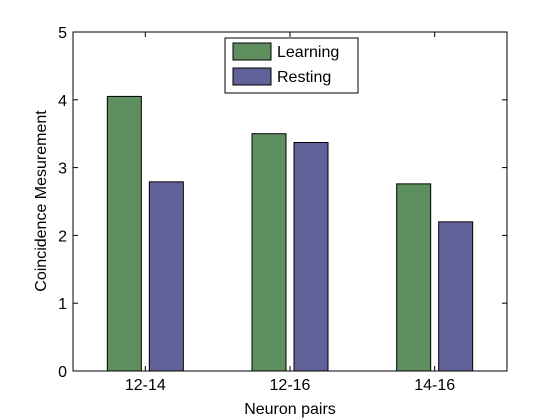 Image resolution: width=560 pixels, height=420 pixels. What do you see at coordinates (290, 409) in the screenshot?
I see `x-axis-label: Neuron pairs` at bounding box center [290, 409].